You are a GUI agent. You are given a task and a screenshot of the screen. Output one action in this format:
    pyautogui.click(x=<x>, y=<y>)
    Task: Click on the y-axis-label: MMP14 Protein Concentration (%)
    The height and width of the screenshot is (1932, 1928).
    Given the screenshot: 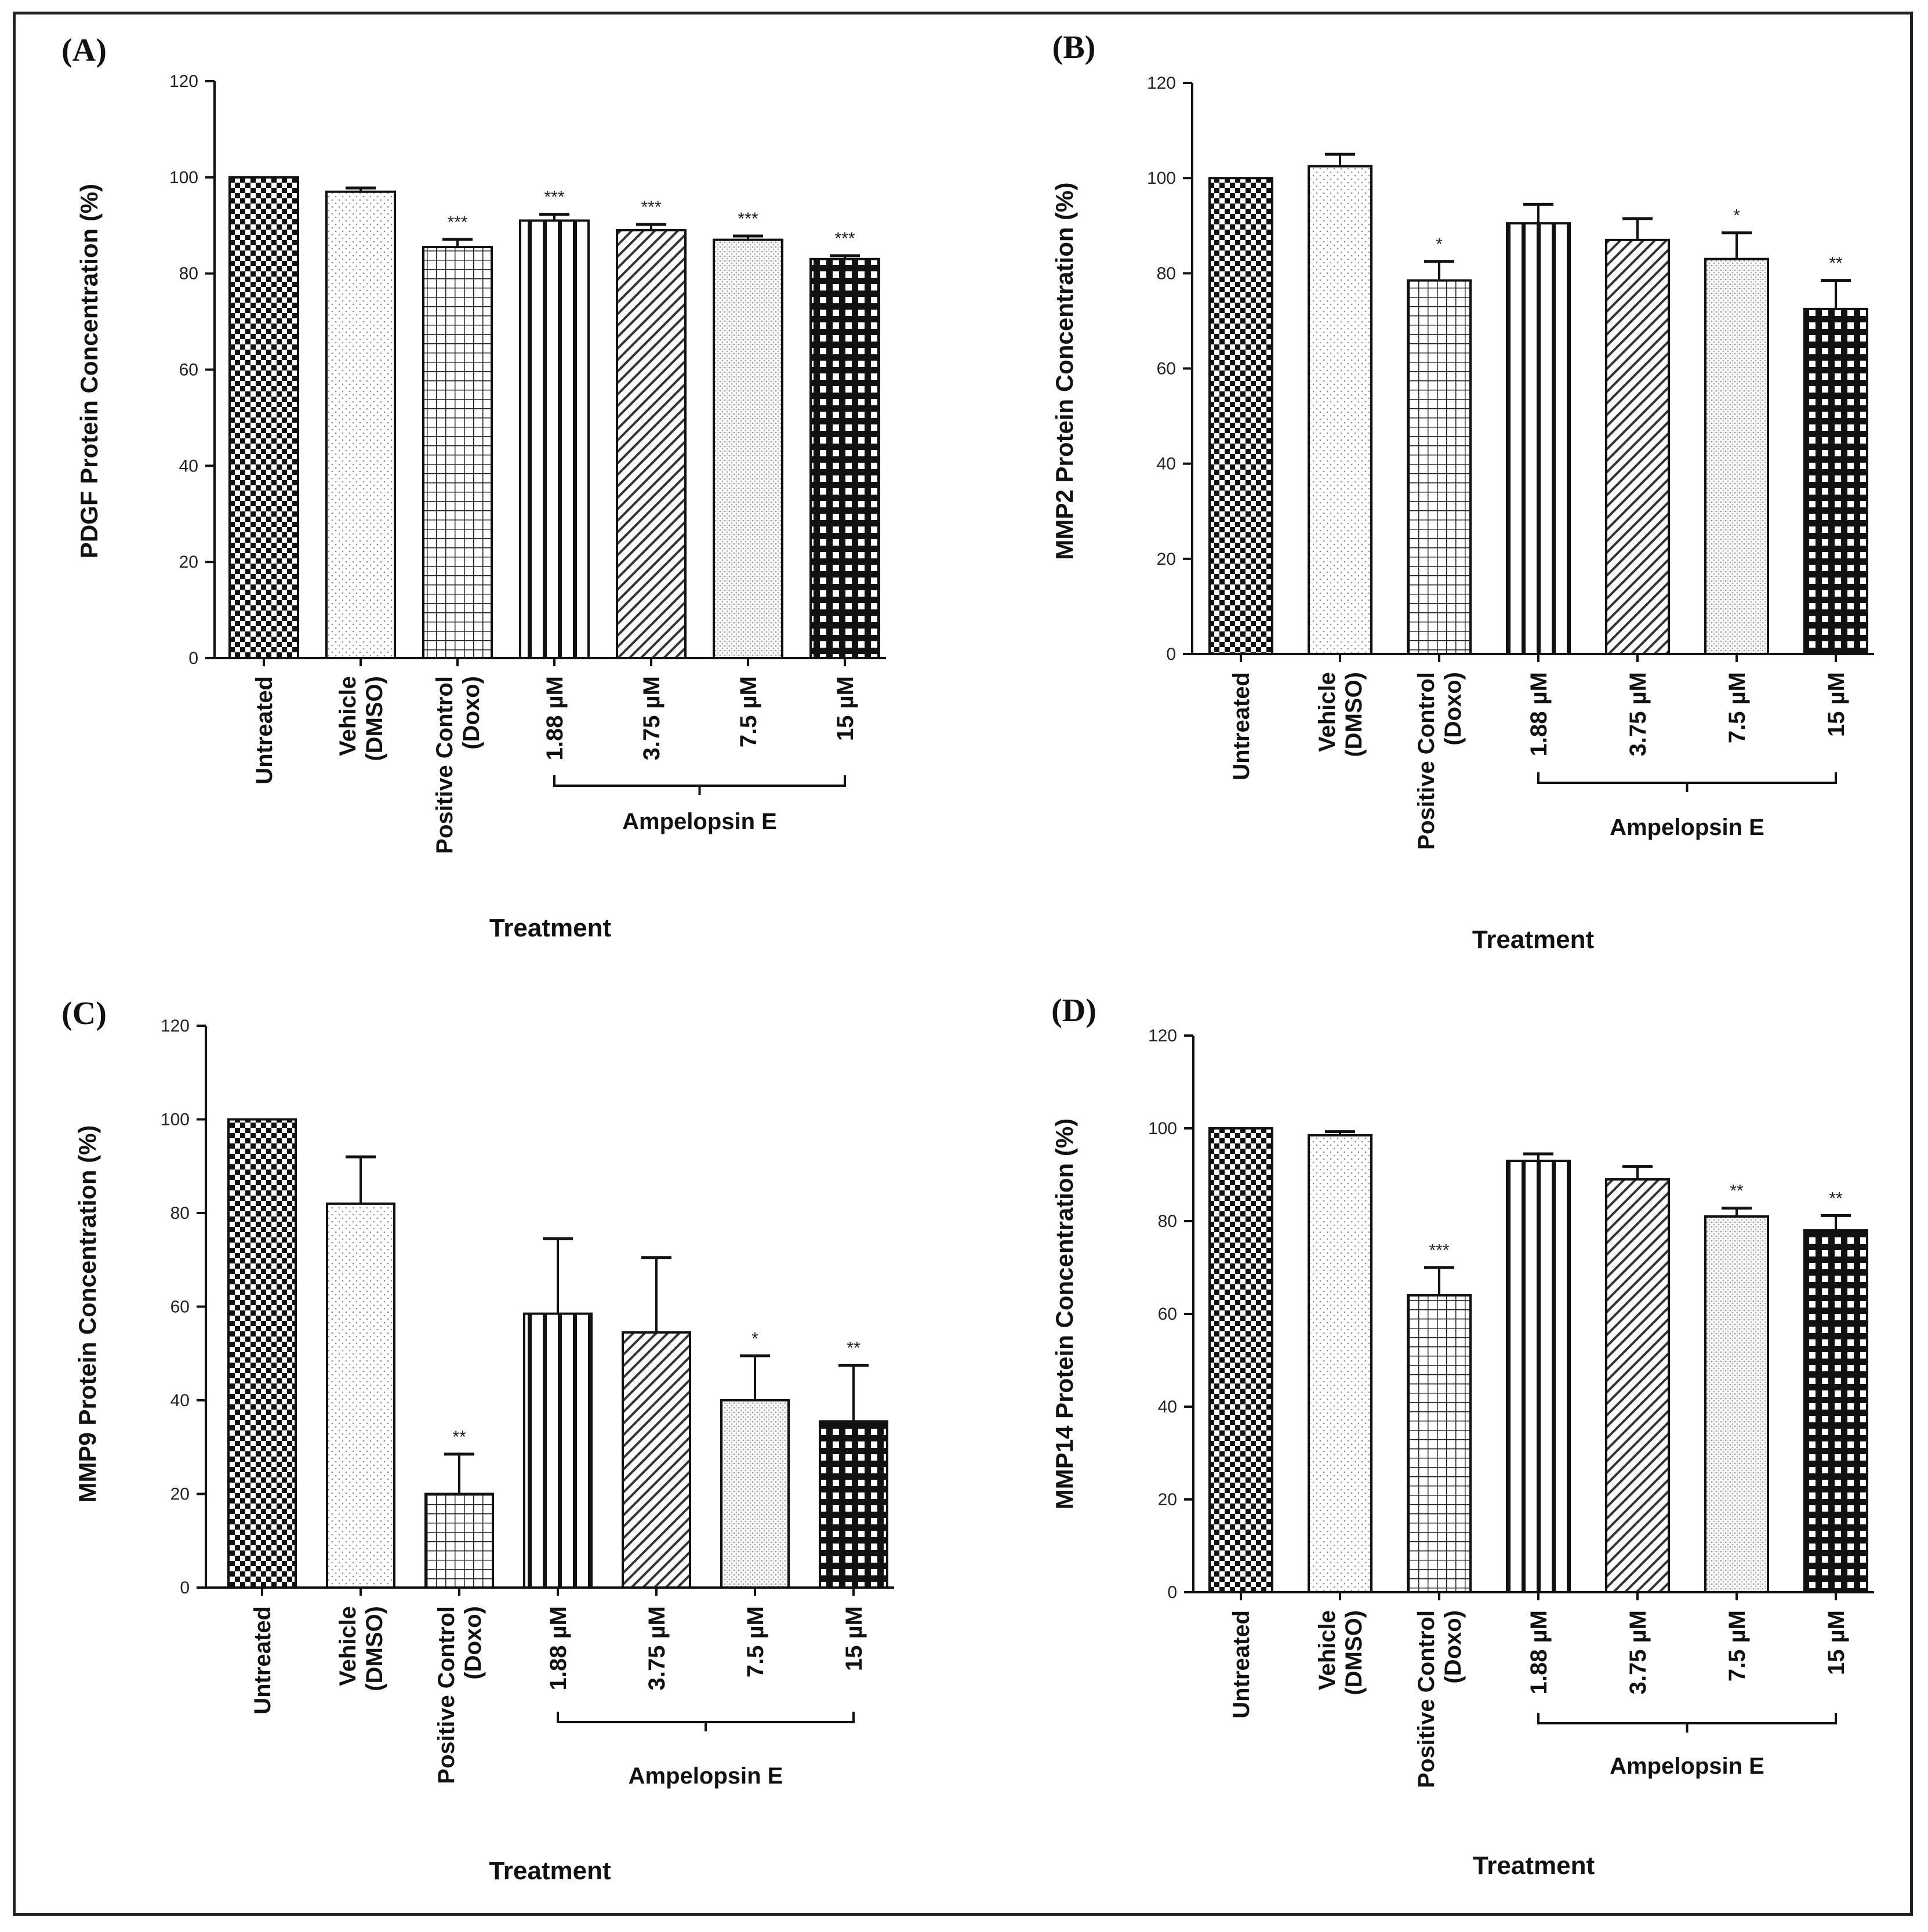 What is the action you would take?
    pyautogui.click(x=1064, y=1313)
    